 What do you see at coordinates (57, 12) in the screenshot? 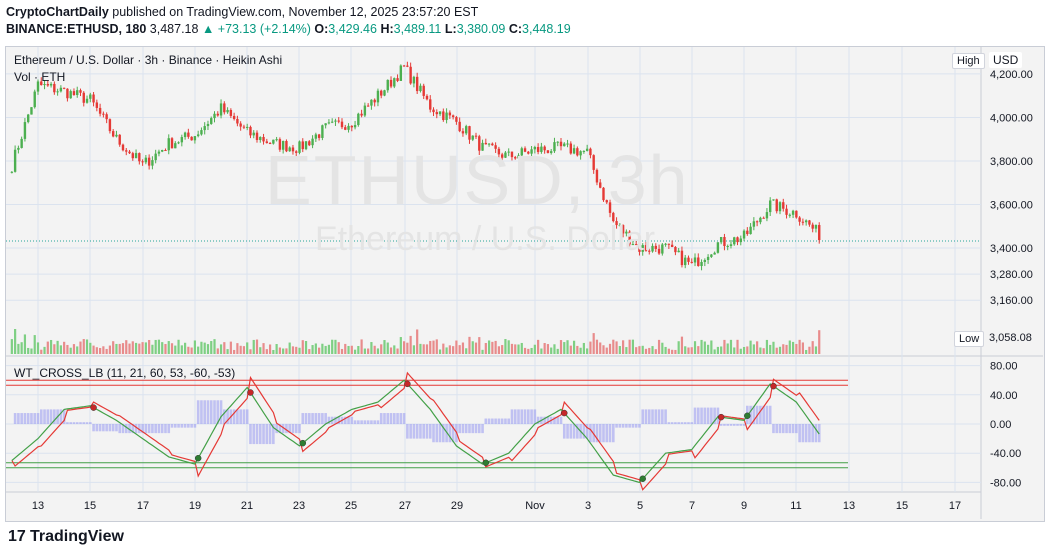
I see `publisher-name: CryptoChartDaily` at bounding box center [57, 12].